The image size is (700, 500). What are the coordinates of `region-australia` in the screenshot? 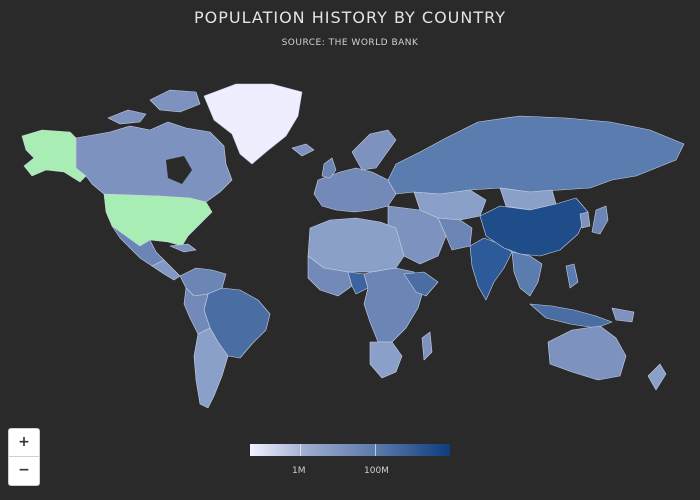 It's located at (587, 353).